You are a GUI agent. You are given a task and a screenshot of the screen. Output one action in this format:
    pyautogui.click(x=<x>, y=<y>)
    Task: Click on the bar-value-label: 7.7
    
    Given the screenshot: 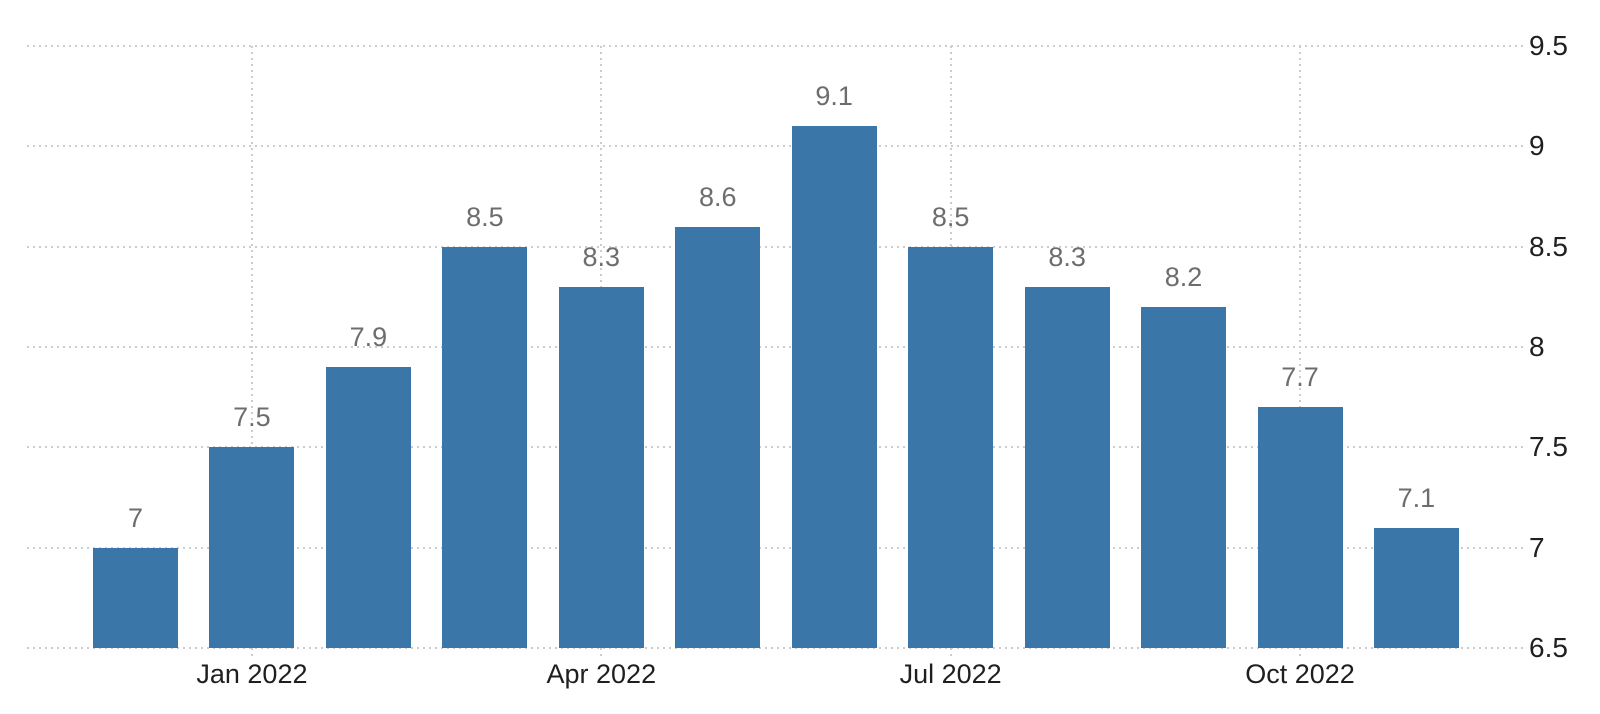 What is the action you would take?
    pyautogui.click(x=1300, y=377)
    